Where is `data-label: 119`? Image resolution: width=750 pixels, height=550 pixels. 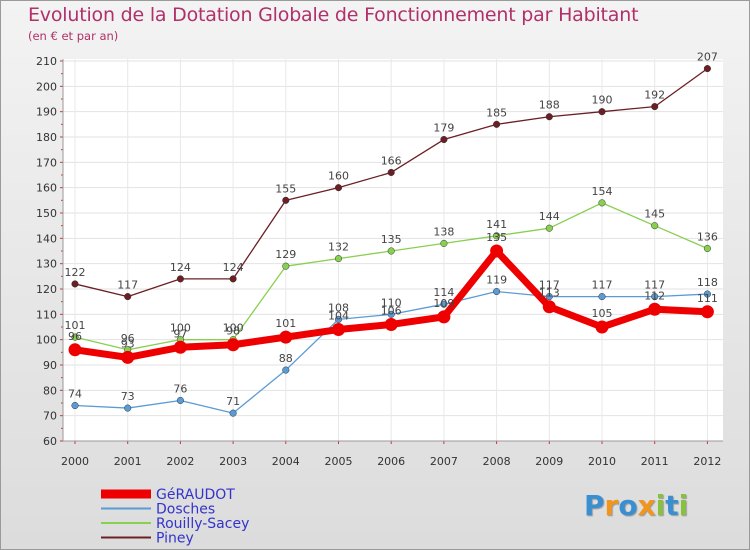
data-label: 119 is located at coordinates (496, 280).